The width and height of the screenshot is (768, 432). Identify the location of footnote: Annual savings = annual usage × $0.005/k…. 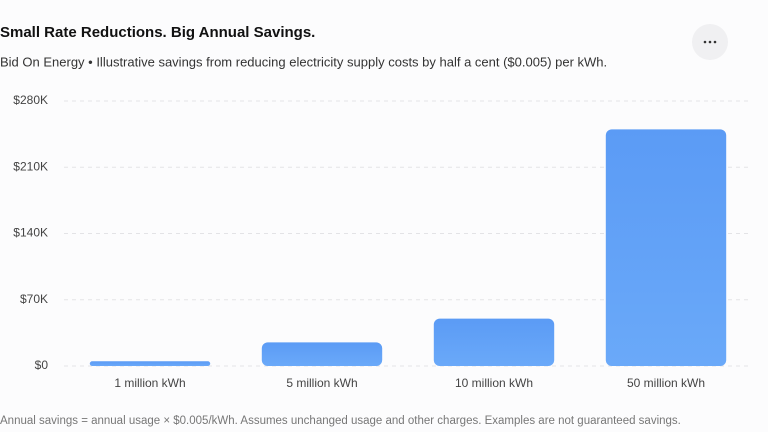
(340, 421).